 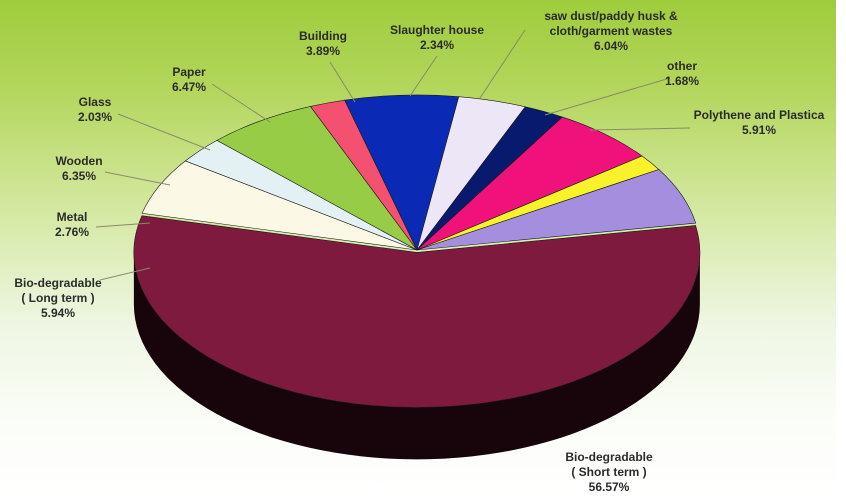 I want to click on slice-percent: 2.34%, so click(x=437, y=45).